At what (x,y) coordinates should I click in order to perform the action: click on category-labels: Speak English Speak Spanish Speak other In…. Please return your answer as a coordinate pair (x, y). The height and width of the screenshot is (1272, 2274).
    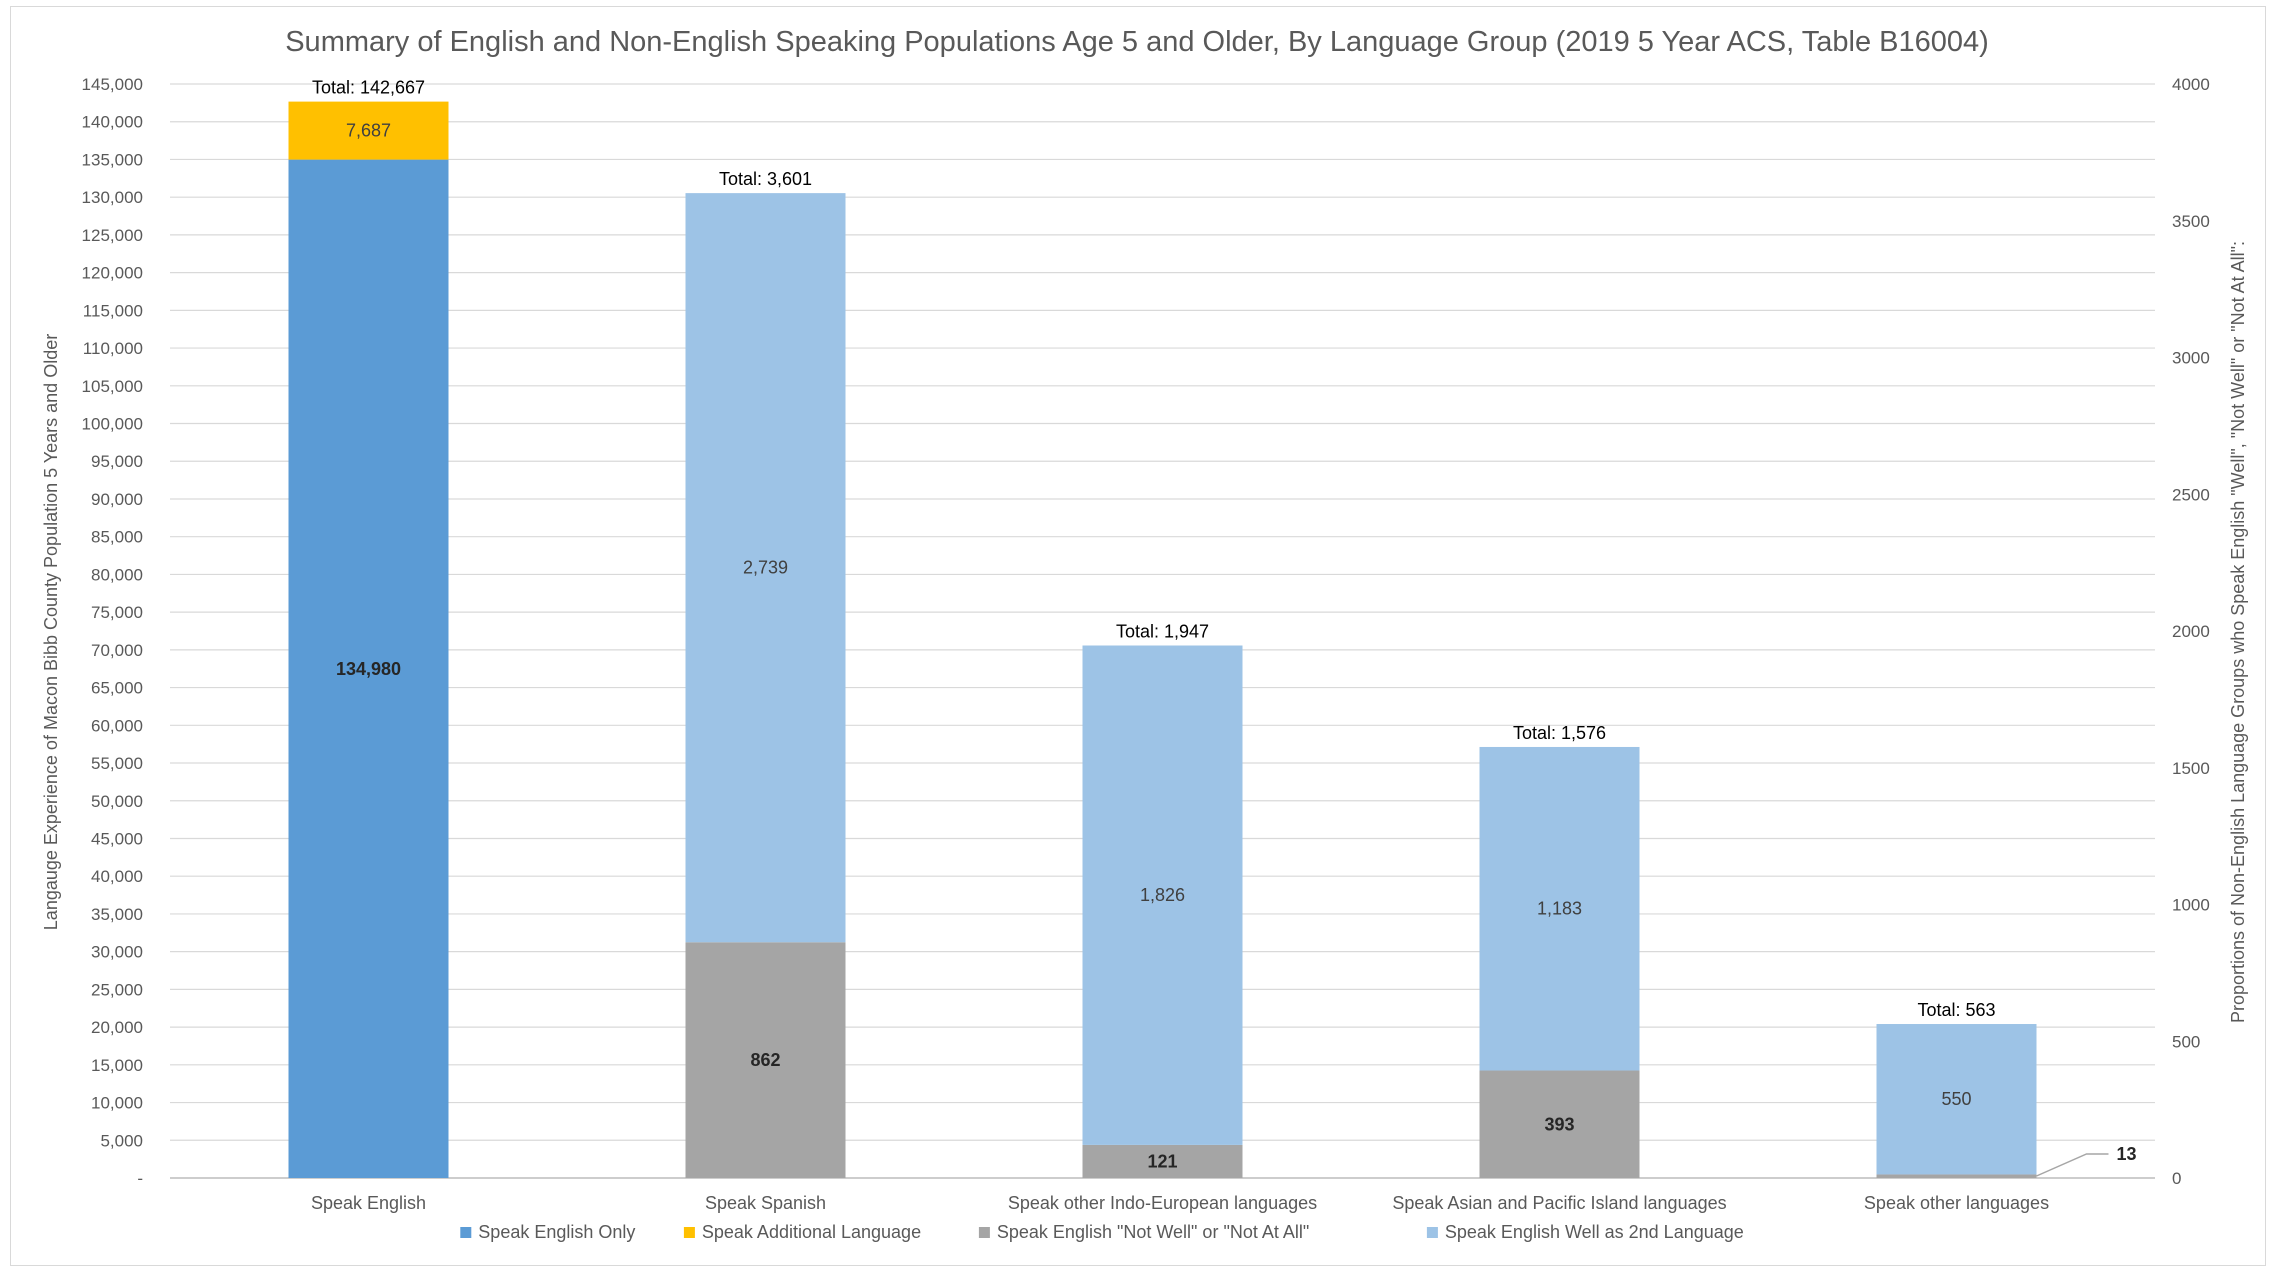
    Looking at the image, I should click on (1180, 1203).